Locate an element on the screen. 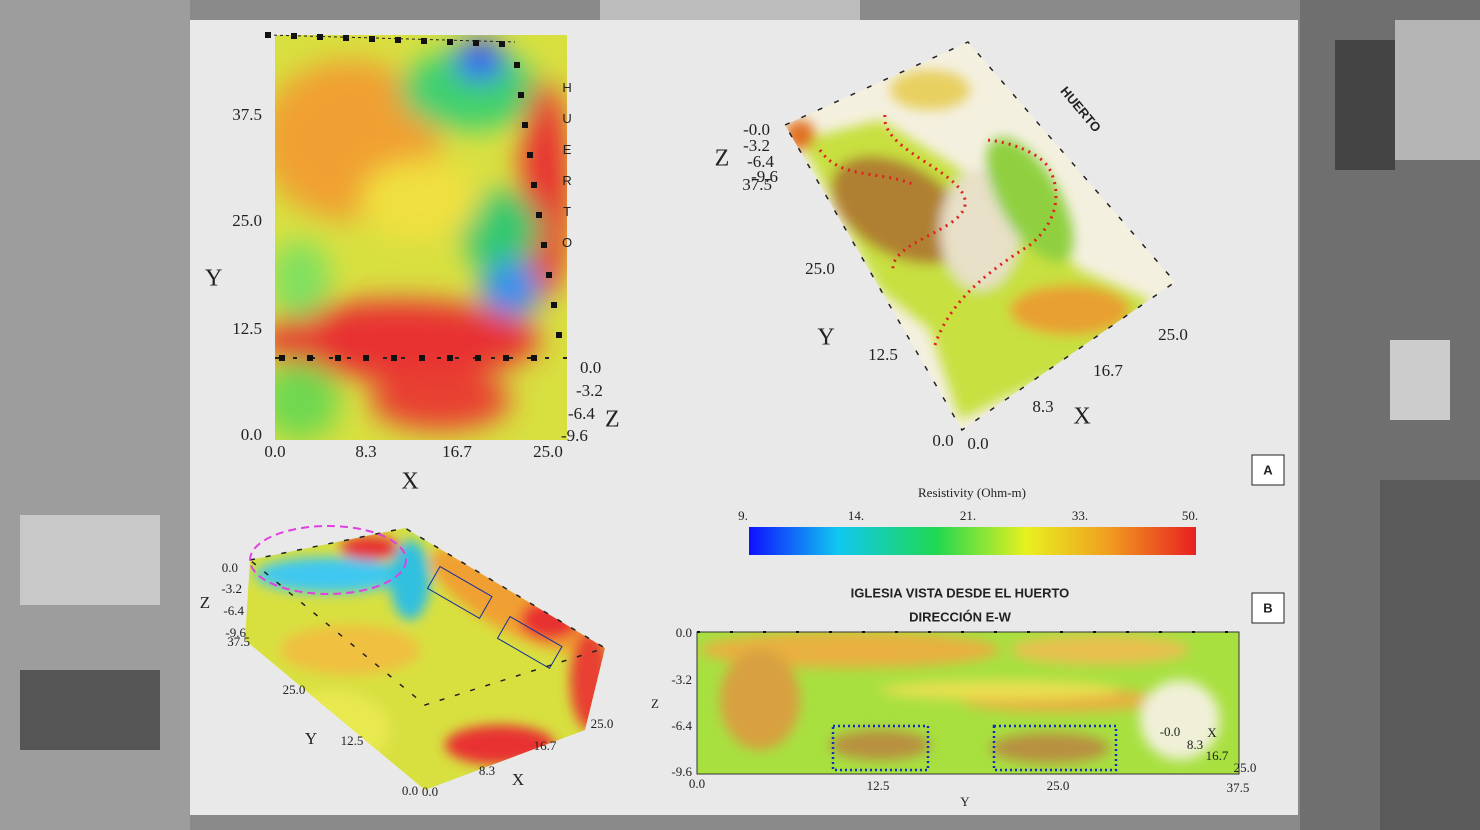 The height and width of the screenshot is (830, 1480). colorbar-tick-label: 21. is located at coordinates (968, 515).